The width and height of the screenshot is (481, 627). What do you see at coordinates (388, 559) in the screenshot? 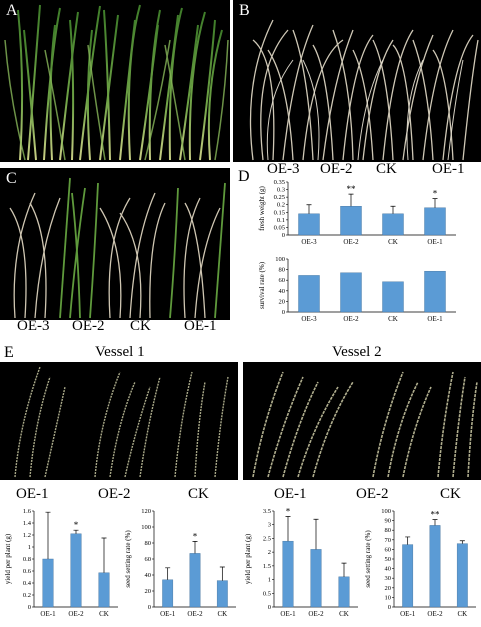
I see `y-tick-label: 50` at bounding box center [388, 559].